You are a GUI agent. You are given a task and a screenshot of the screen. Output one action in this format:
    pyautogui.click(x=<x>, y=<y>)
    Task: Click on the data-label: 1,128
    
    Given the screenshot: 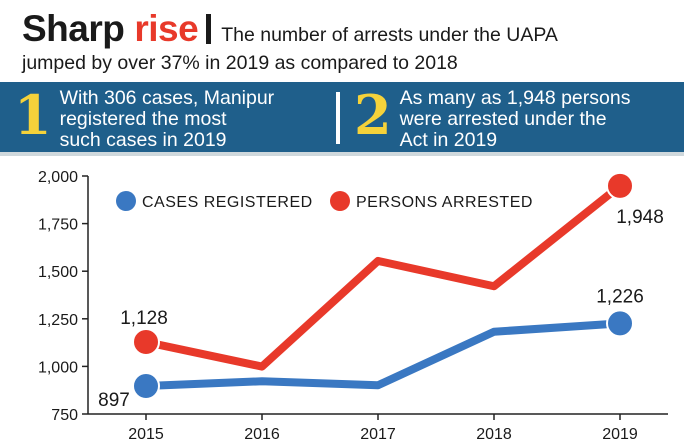 What is the action you would take?
    pyautogui.click(x=144, y=318)
    